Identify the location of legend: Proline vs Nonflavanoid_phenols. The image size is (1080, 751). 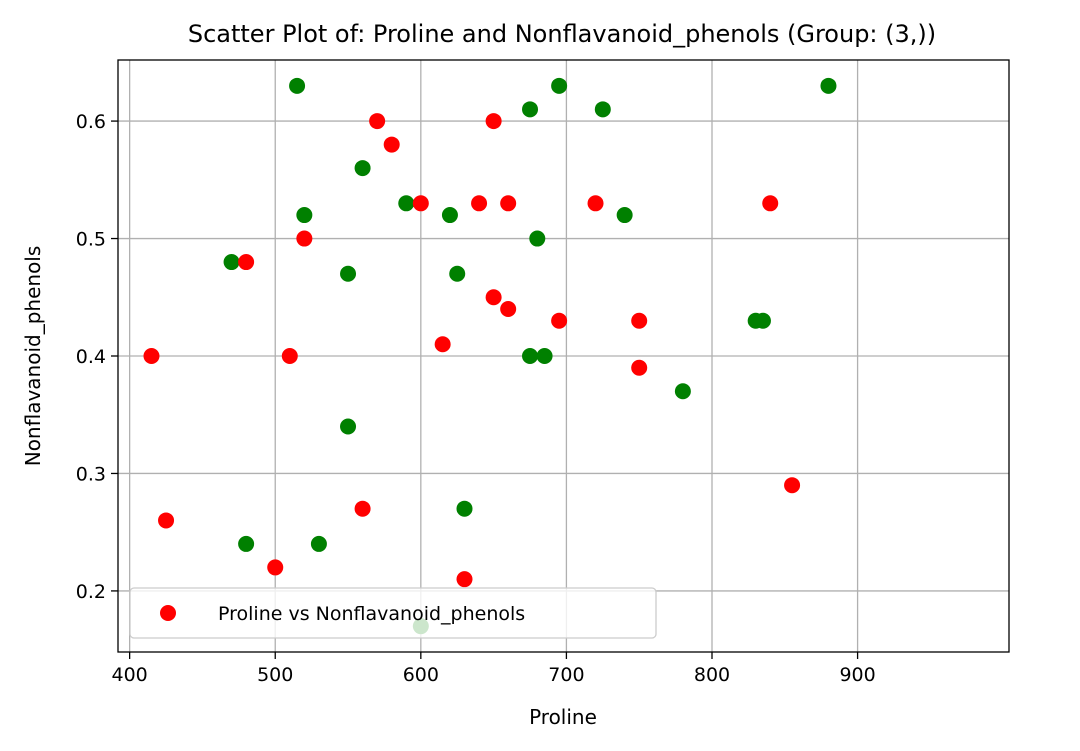
(393, 613).